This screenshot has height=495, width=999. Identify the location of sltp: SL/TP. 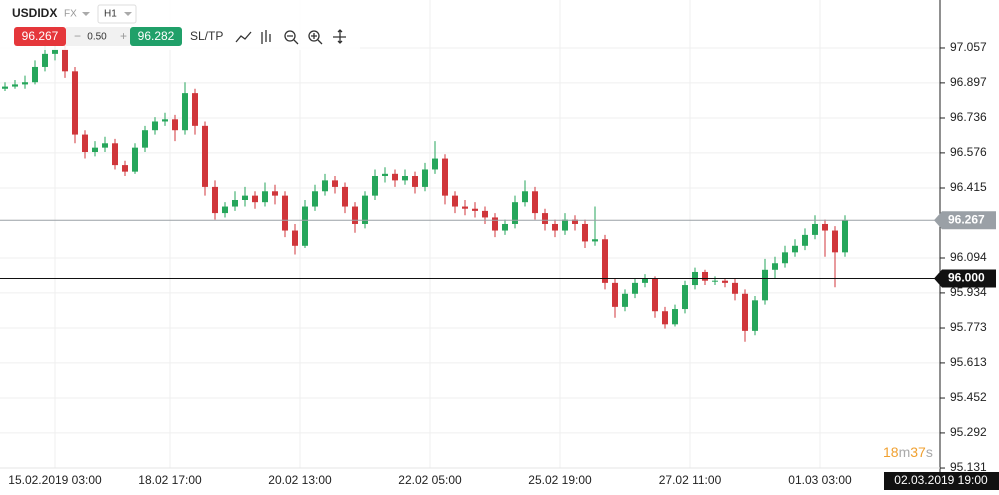
(206, 36).